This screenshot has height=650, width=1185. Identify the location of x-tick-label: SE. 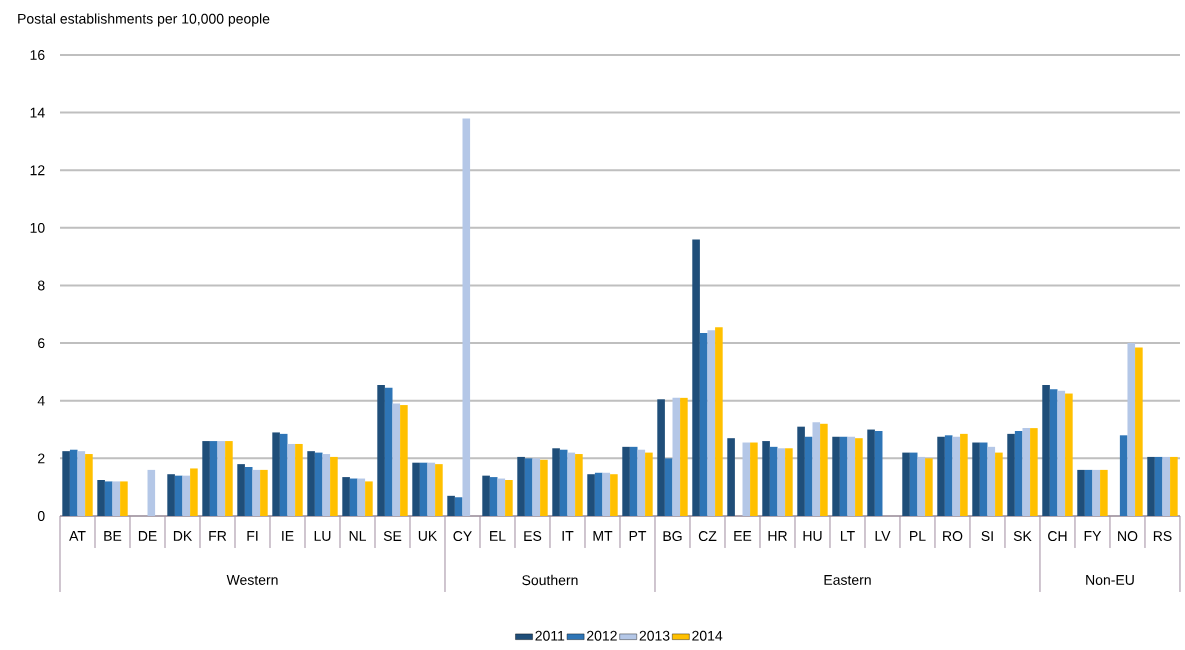
(392, 536).